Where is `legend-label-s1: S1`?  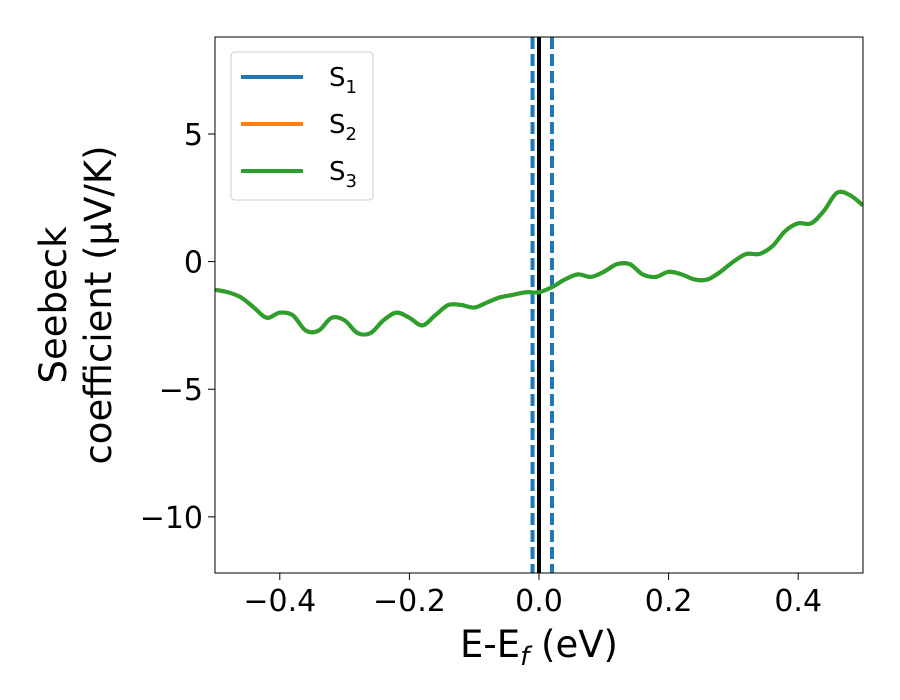
legend-label-s1: S1 is located at coordinates (343, 80).